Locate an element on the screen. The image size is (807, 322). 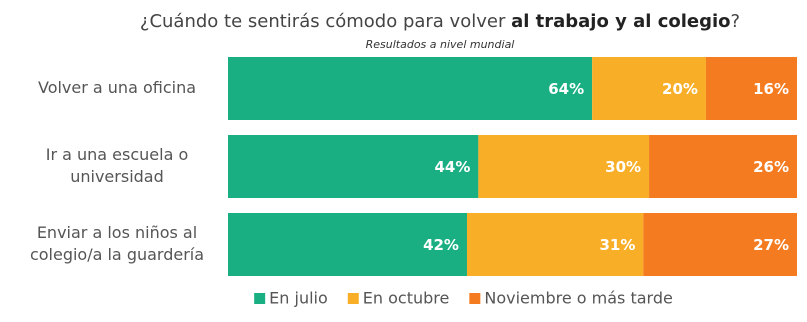
legend-item: En julio is located at coordinates (291, 298).